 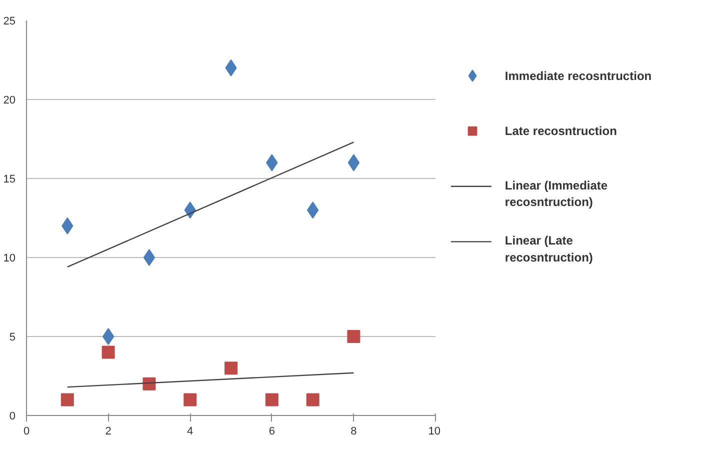 I want to click on y-tick-label: 15, so click(x=9, y=180).